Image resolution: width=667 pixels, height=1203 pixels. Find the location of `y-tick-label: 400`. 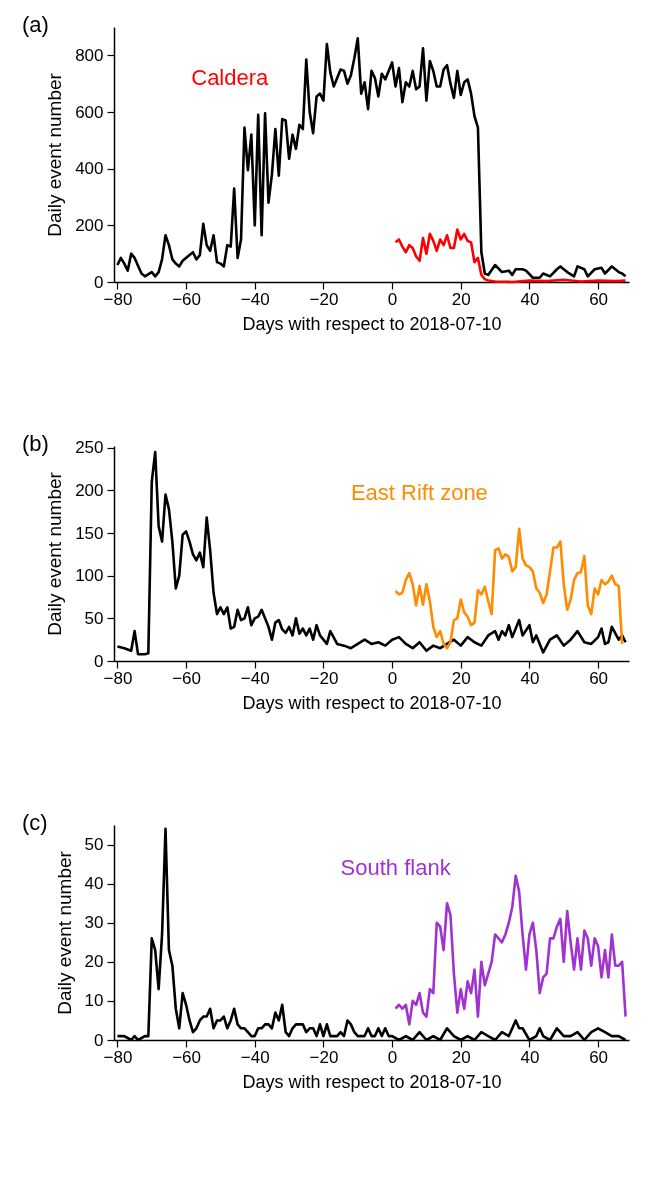

y-tick-label: 400 is located at coordinates (89, 169).